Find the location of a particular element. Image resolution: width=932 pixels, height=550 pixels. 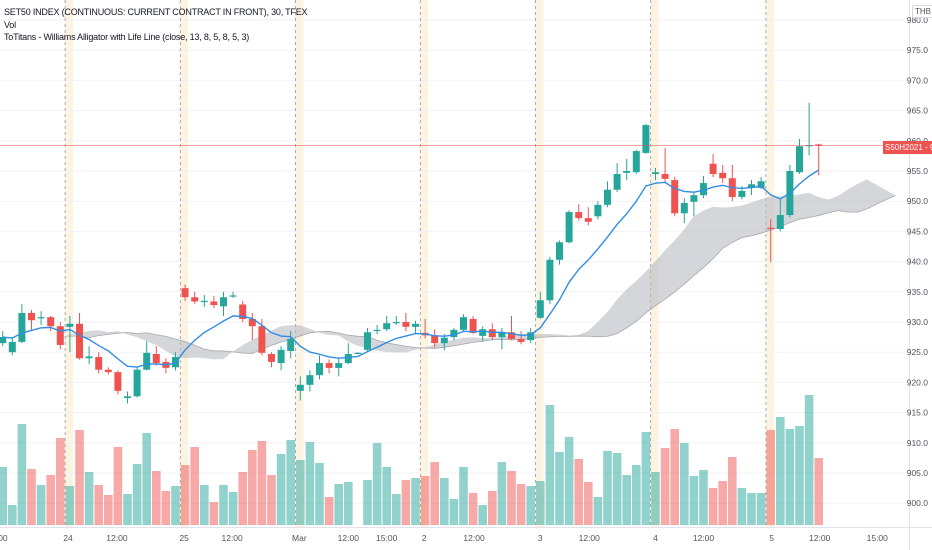

y-tick-label: 945.0 is located at coordinates (918, 231).